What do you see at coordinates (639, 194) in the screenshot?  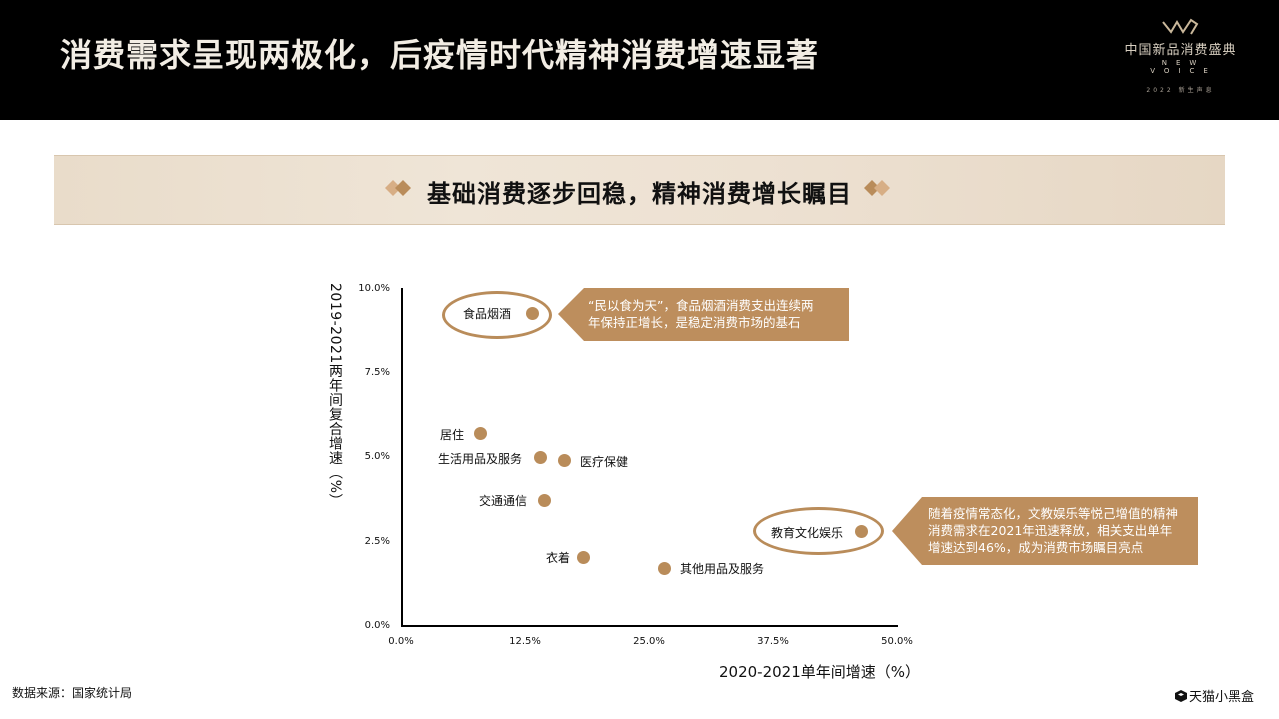 I see `banner-title: 基础消费逐步回稳，精神消费增长瞩目` at bounding box center [639, 194].